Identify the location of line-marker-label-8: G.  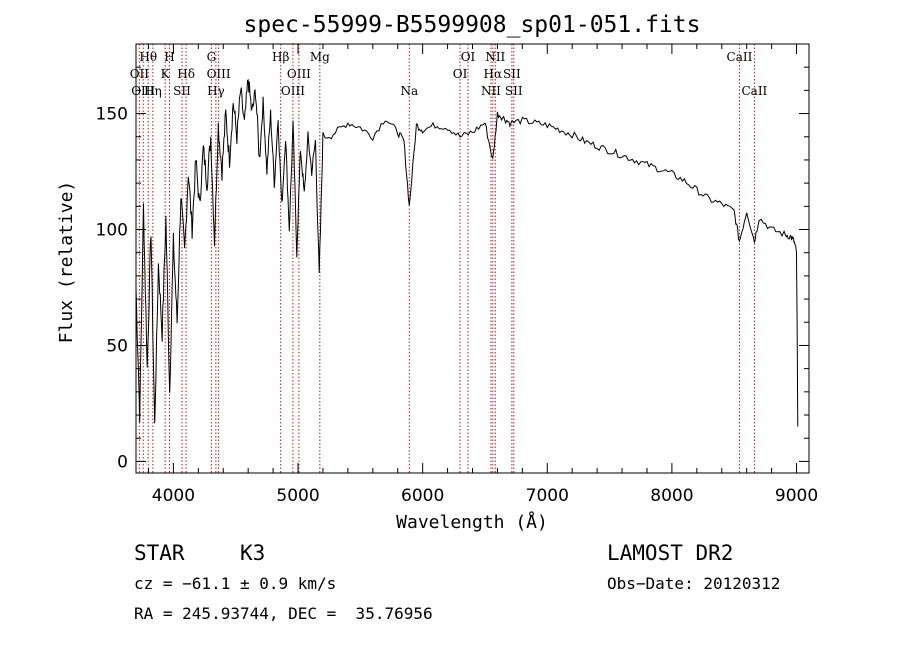
(212, 57).